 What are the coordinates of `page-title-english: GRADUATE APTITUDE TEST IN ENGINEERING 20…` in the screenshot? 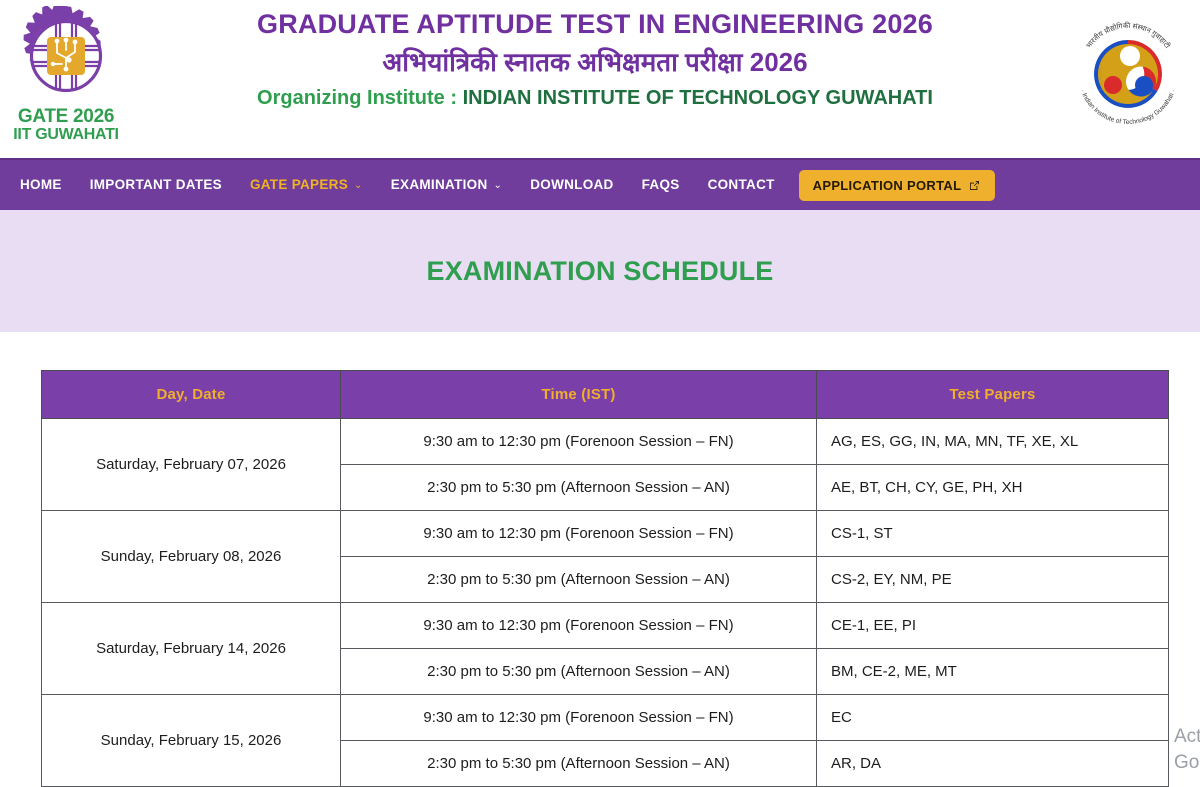 It's located at (595, 24).